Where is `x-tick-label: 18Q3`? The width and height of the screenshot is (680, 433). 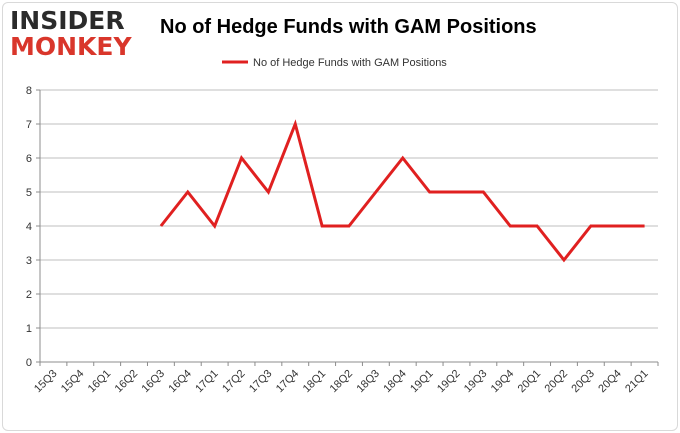 x-tick-label: 18Q3 is located at coordinates (368, 382).